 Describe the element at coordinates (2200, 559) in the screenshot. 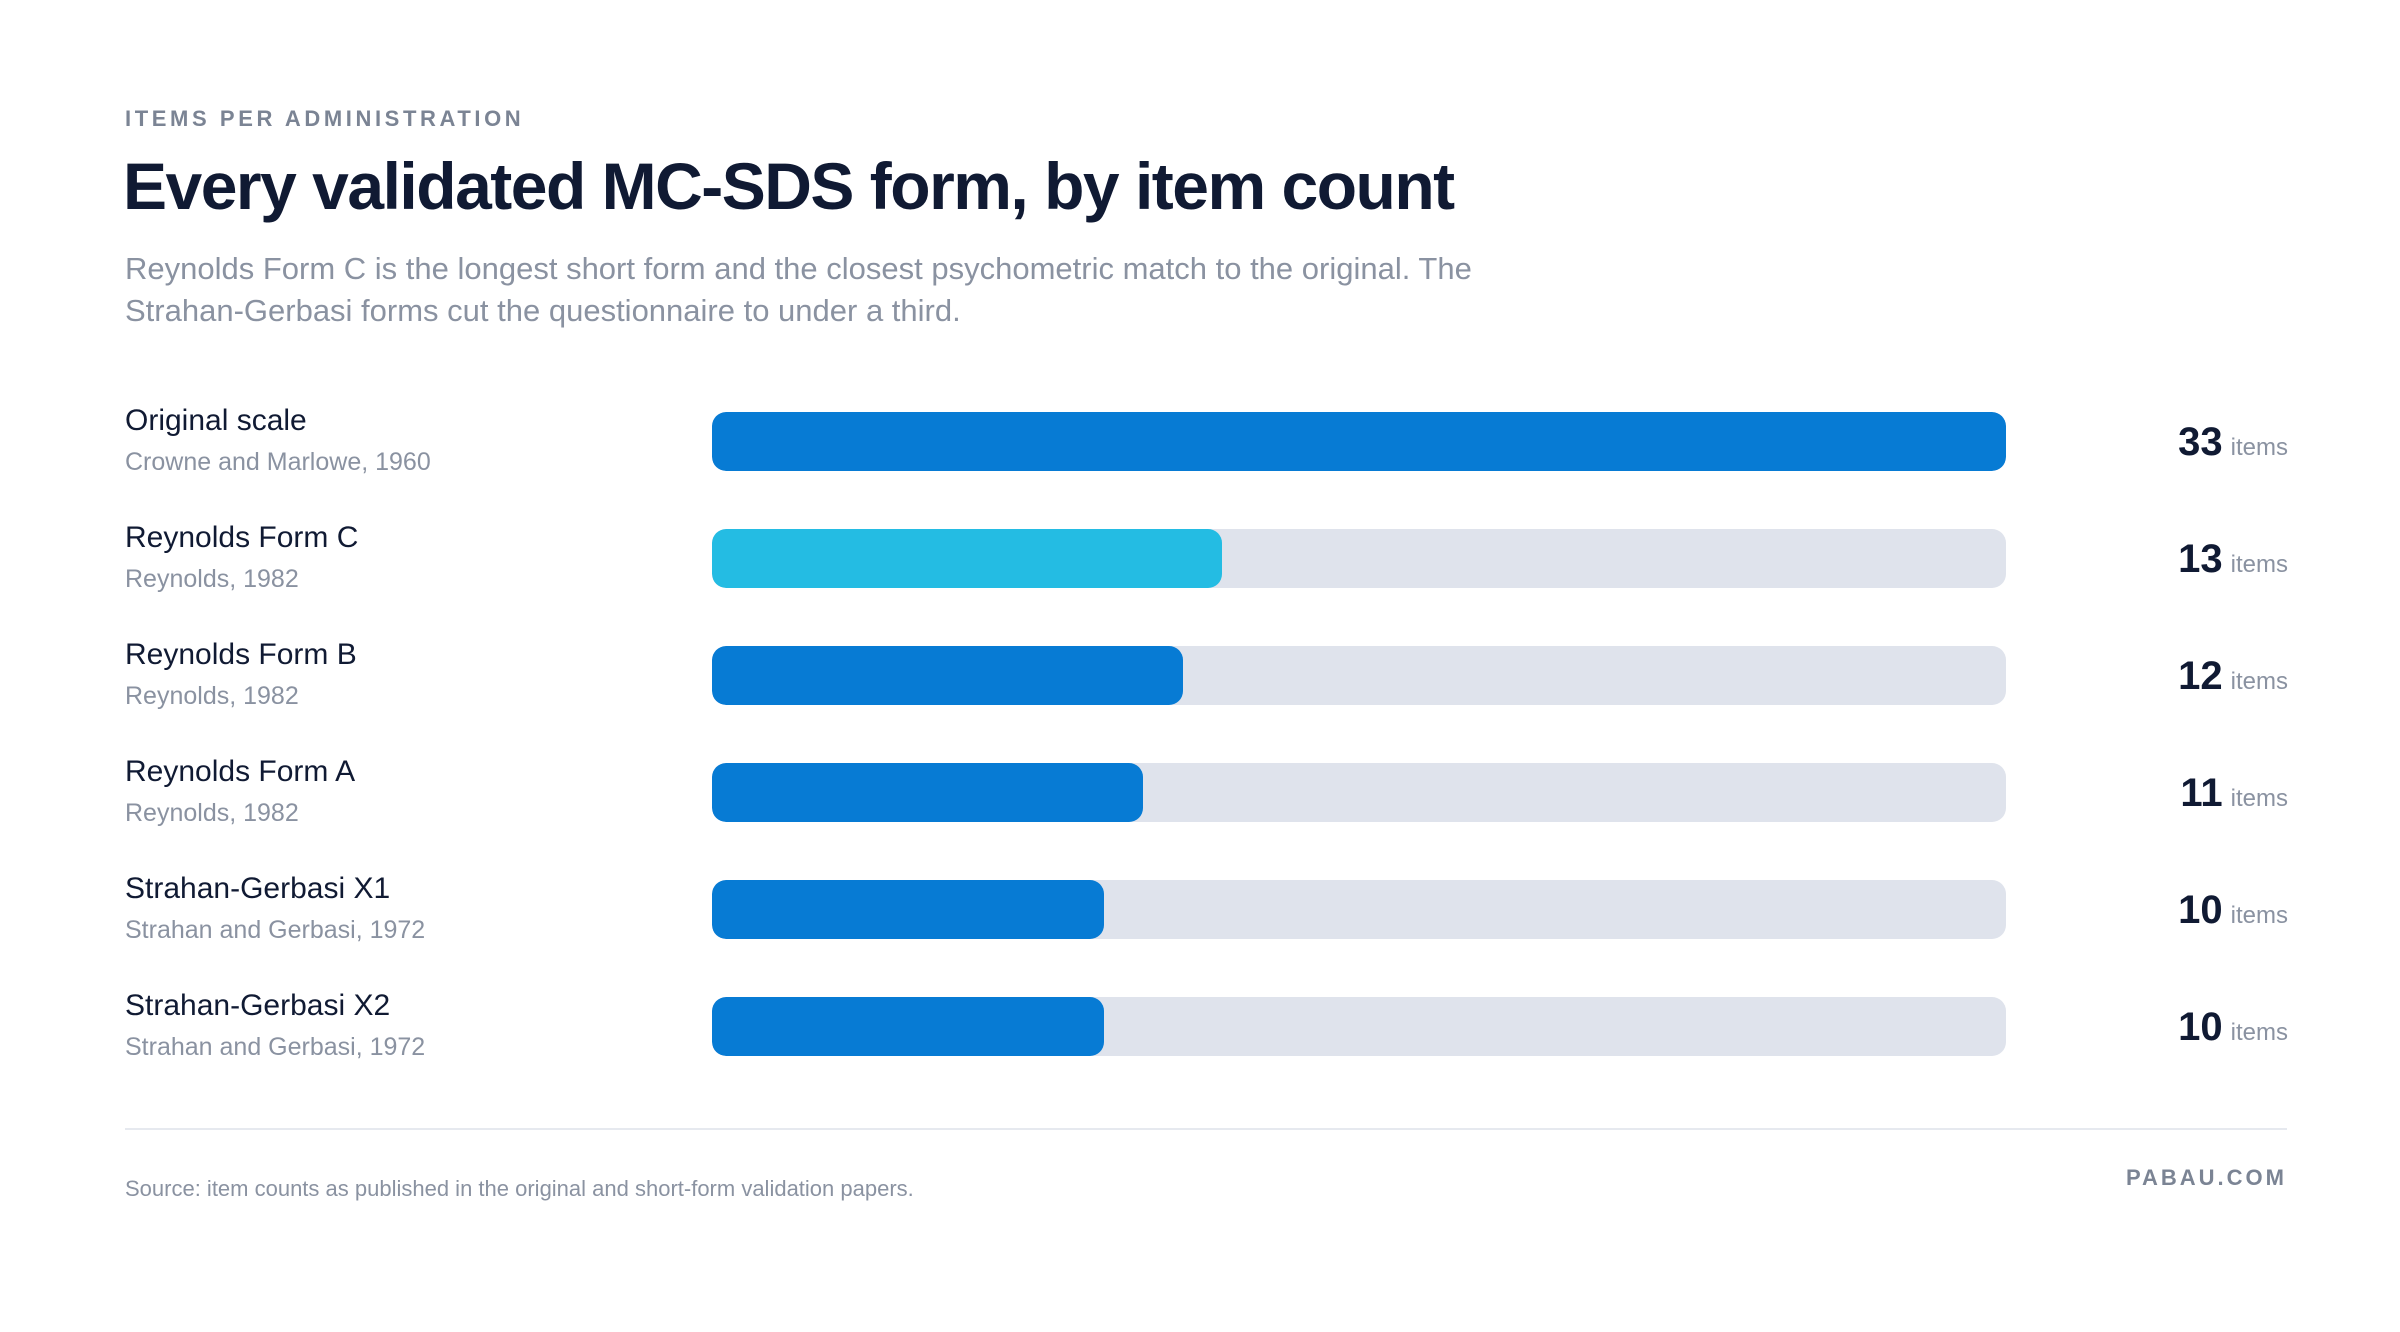

I see `bar-value: 13` at that location.